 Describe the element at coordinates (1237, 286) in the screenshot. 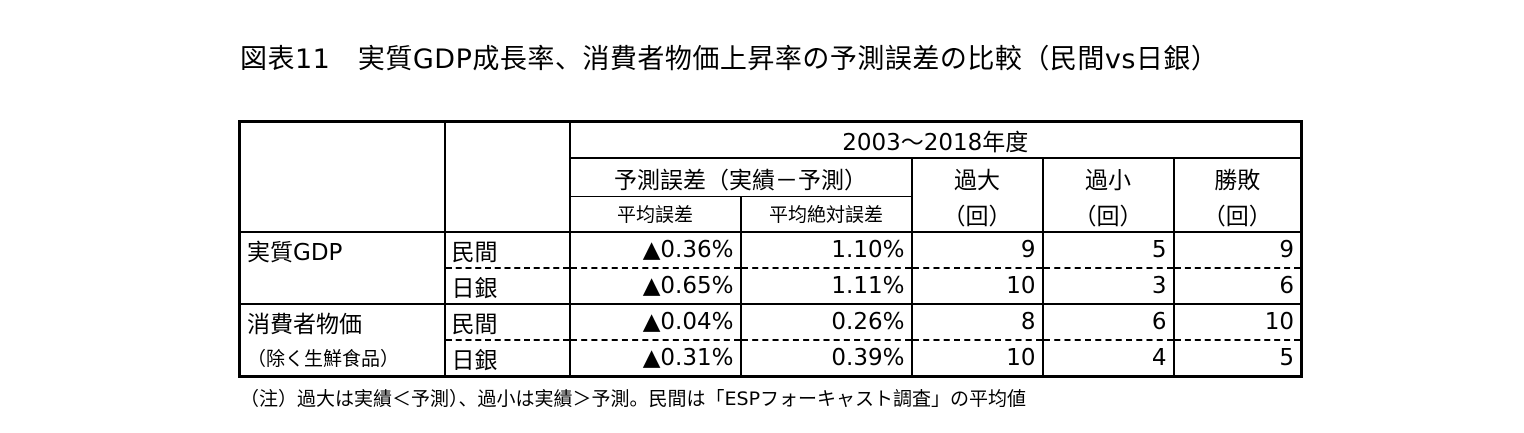

I see `wins-cell: 6` at that location.